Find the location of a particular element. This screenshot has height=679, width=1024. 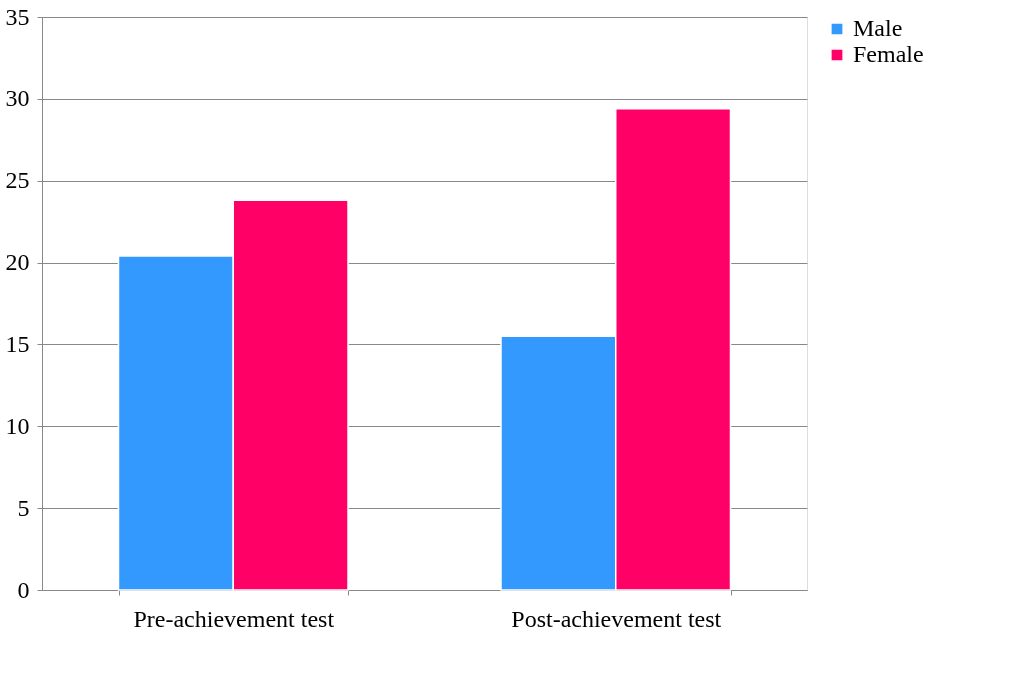

y-tick-label: 35 is located at coordinates (17, 16).